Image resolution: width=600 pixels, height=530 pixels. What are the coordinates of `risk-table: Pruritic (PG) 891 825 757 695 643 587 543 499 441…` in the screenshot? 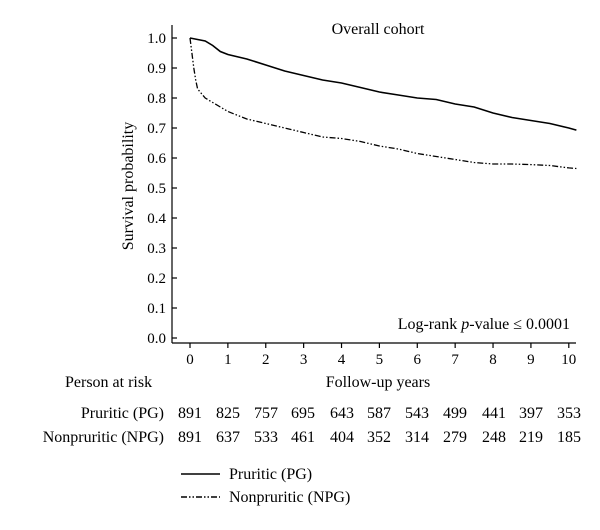 It's located at (312, 425).